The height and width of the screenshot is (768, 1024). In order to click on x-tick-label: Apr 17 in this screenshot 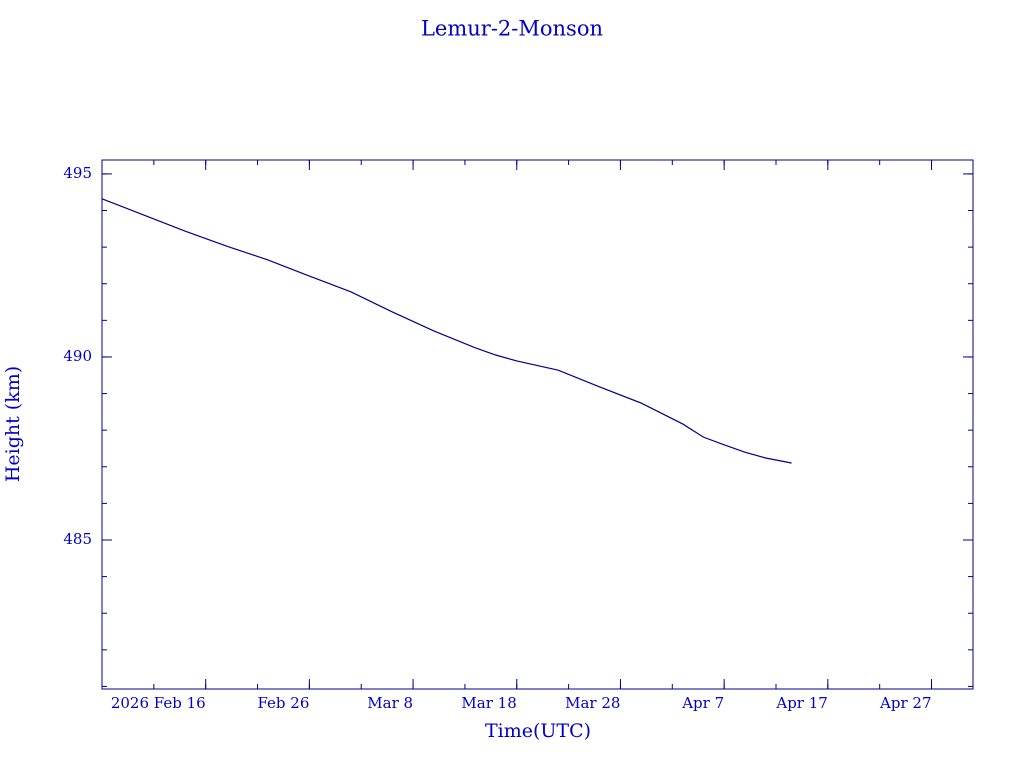, I will do `click(801, 703)`.